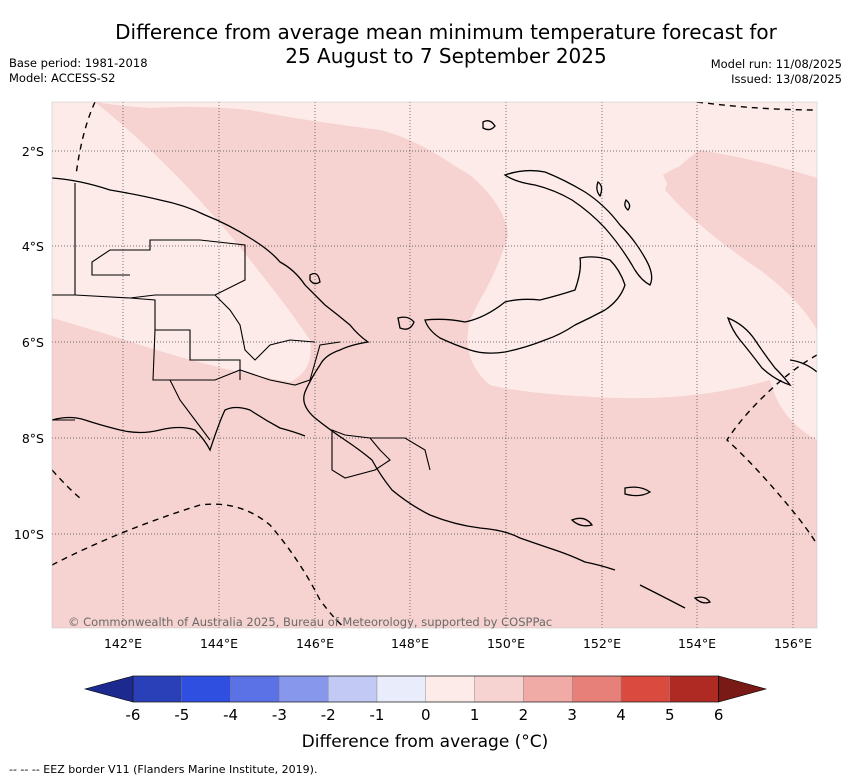 This screenshot has width=850, height=781. I want to click on new-ireland-coast, so click(578, 227).